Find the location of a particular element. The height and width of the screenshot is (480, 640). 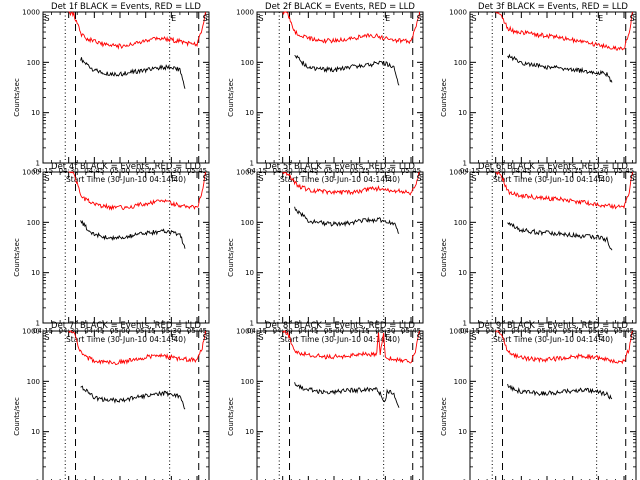

panel-title: Det 2f BLACK = Events, RED = LLD is located at coordinates (340, 7).